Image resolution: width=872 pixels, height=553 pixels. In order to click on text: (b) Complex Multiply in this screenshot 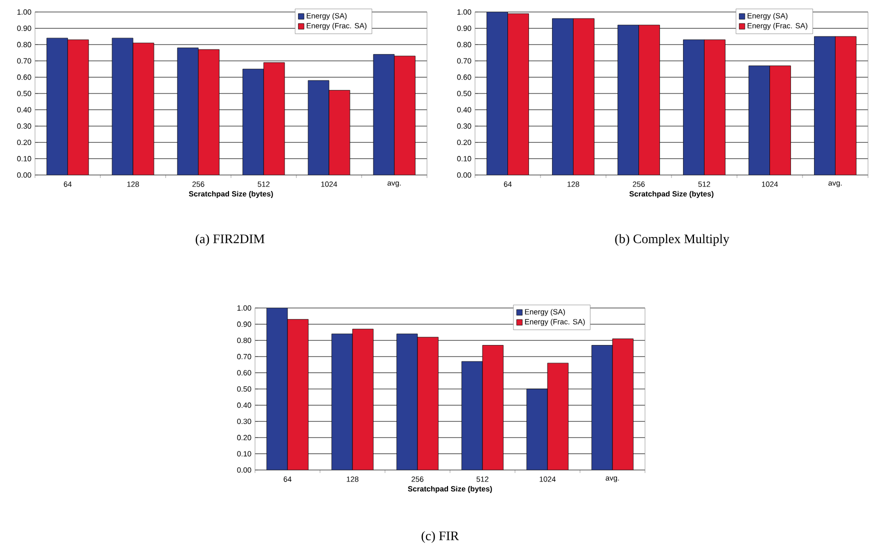, I will do `click(672, 240)`.